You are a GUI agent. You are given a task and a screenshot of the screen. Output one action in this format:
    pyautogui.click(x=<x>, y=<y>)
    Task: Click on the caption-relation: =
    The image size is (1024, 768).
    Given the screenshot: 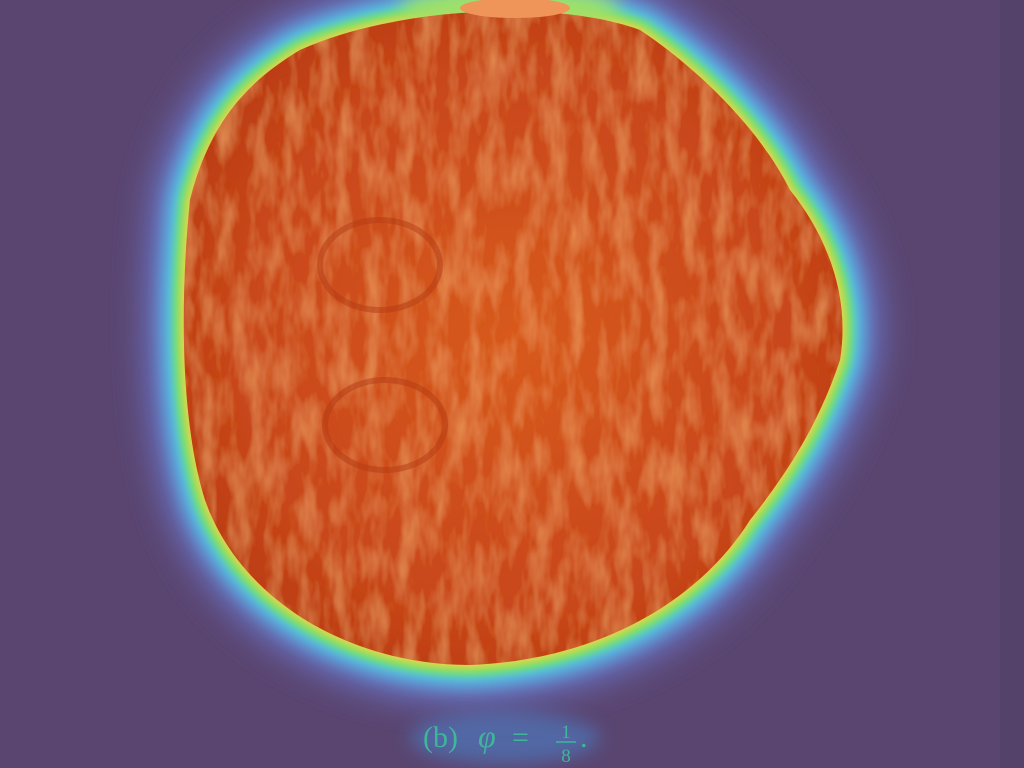 What is the action you would take?
    pyautogui.click(x=520, y=737)
    